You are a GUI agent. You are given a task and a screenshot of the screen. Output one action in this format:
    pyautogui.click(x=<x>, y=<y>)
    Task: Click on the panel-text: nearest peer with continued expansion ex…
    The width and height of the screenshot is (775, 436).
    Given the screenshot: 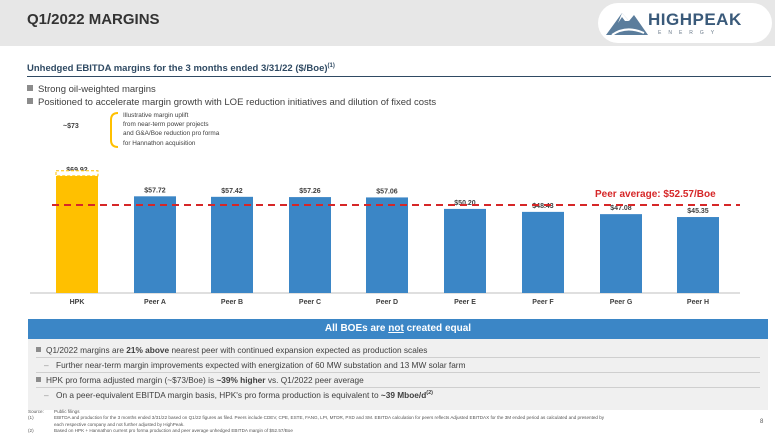 What is the action you would take?
    pyautogui.click(x=298, y=350)
    